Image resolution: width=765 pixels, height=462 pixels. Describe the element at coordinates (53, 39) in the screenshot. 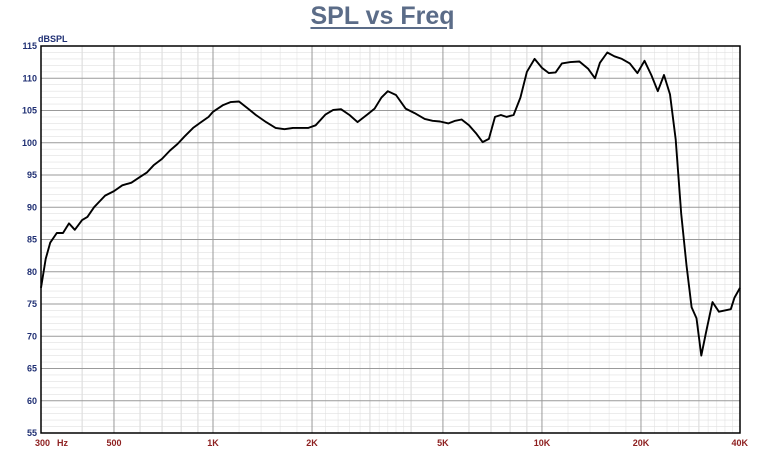

I see `y-axis-label: dBSPL` at that location.